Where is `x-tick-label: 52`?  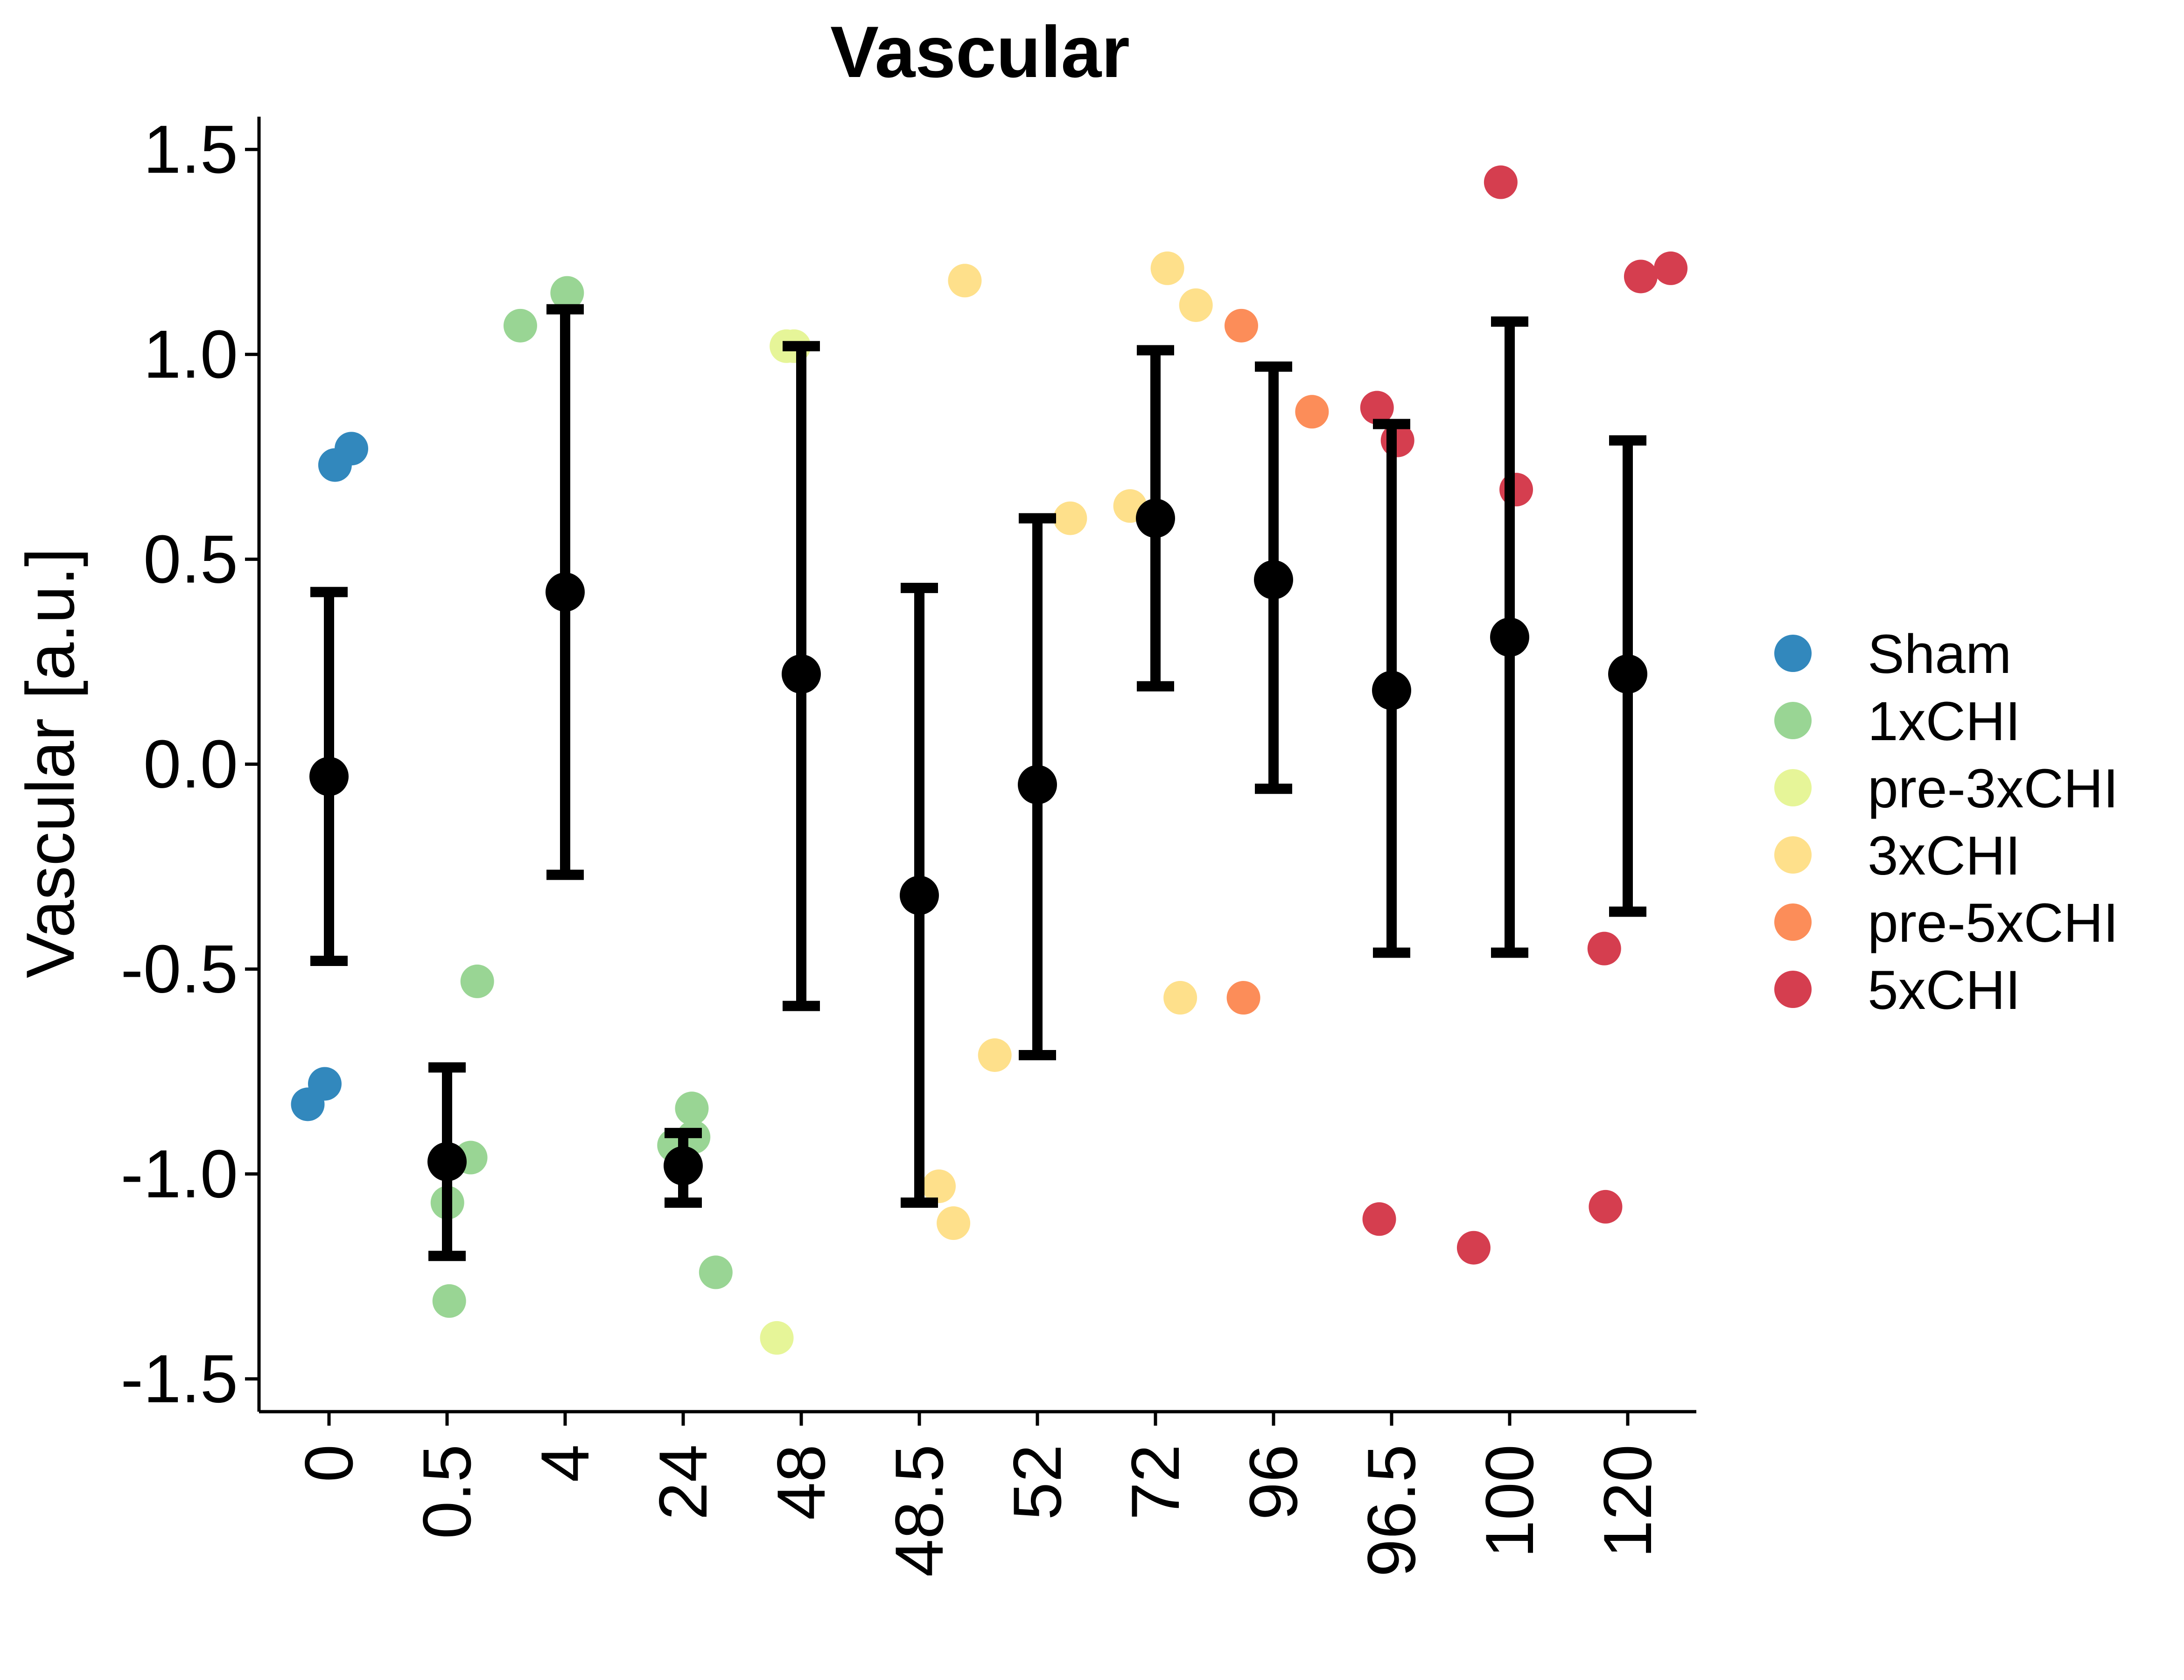
x-tick-label: 52 is located at coordinates (1037, 1482).